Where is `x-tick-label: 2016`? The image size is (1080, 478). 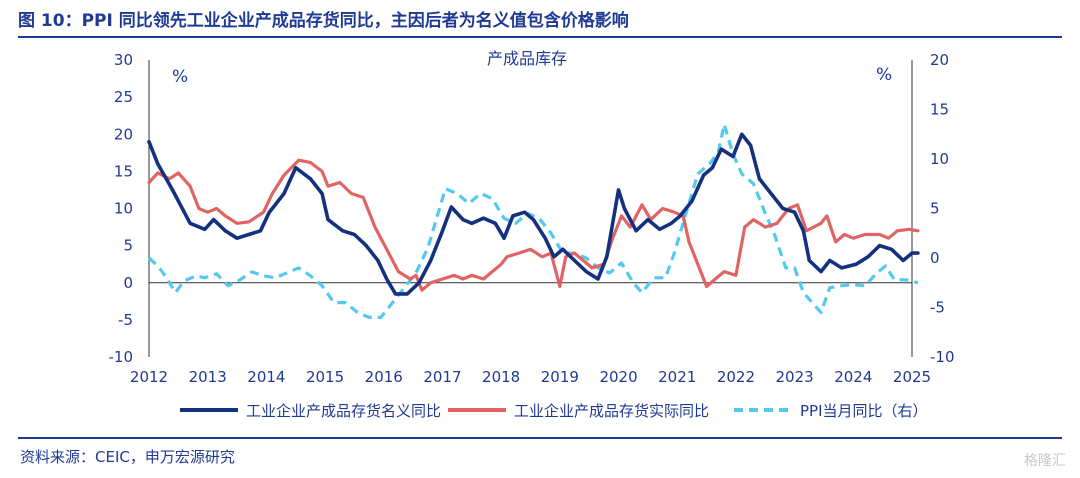 x-tick-label: 2016 is located at coordinates (384, 377).